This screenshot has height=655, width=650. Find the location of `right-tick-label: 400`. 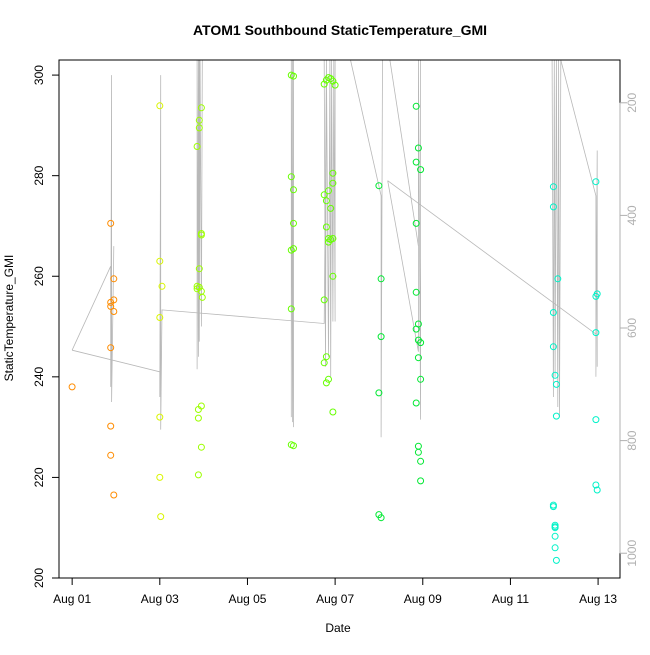

right-tick-label: 400 is located at coordinates (632, 215).